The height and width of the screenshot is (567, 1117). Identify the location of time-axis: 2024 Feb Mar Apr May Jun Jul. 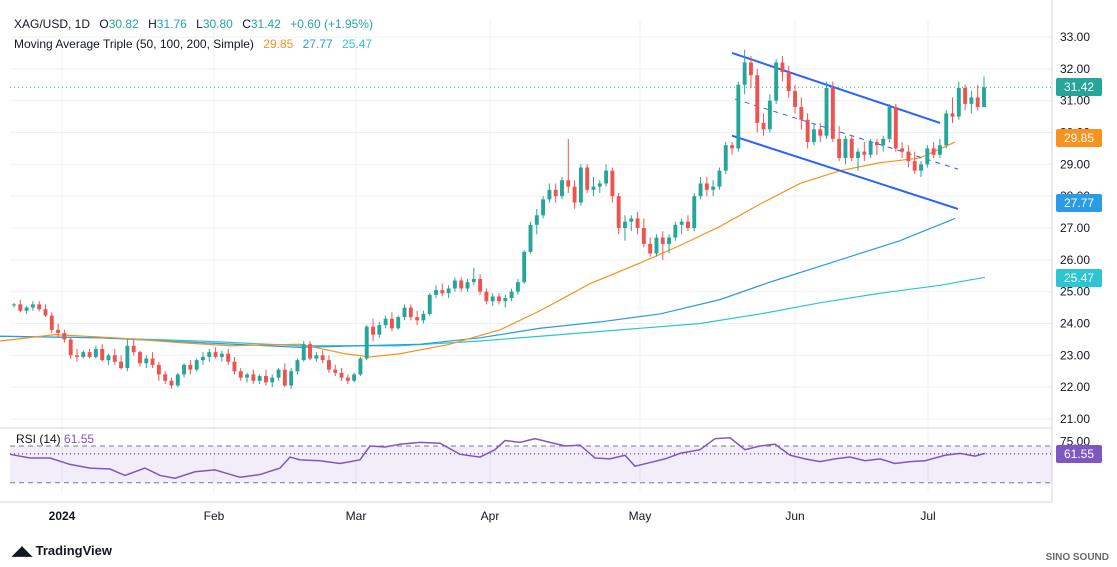
(492, 516).